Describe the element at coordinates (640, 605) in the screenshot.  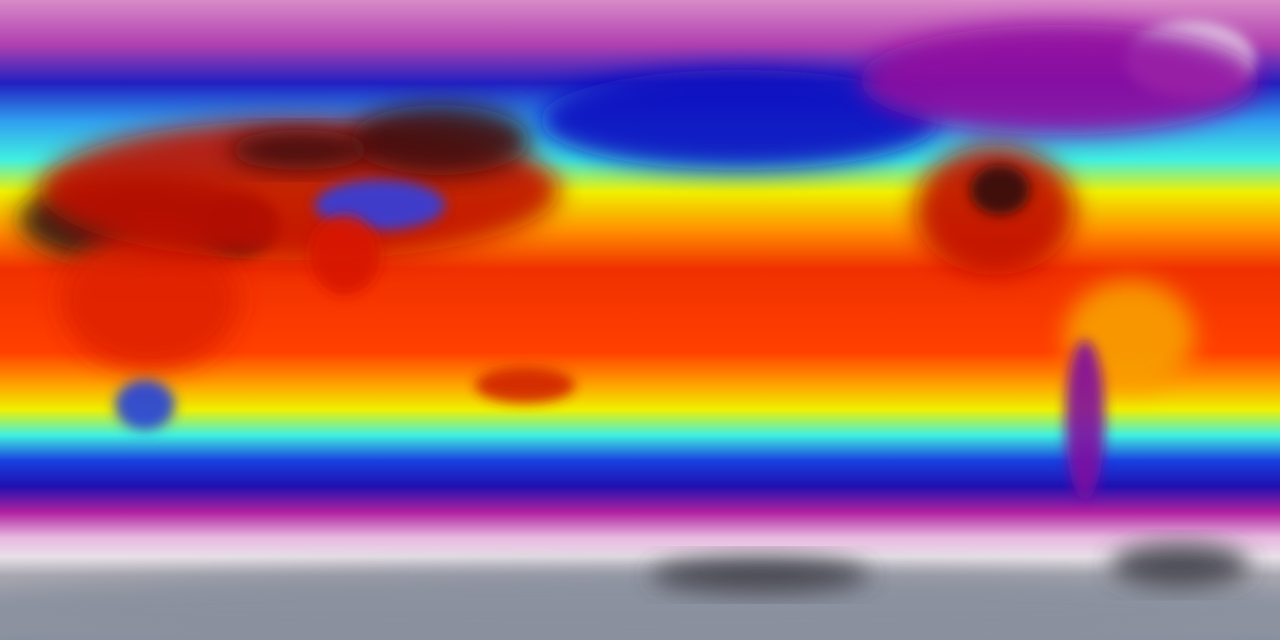
I see `antarctica-gray-region` at that location.